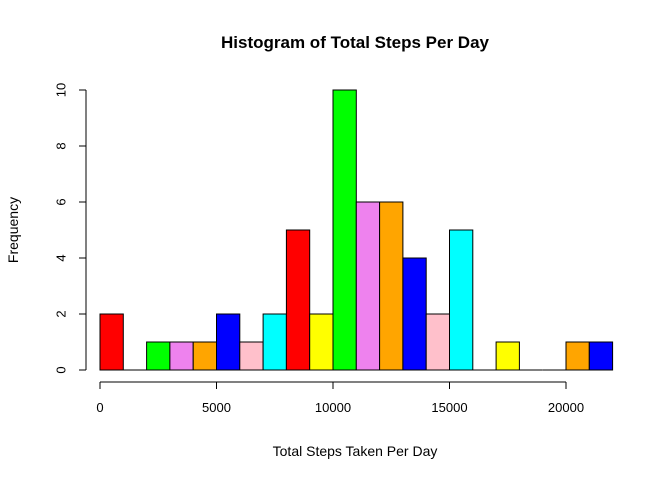 This screenshot has height=480, width=672. What do you see at coordinates (355, 451) in the screenshot?
I see `x-axis-label: Total Steps Taken Per Day` at bounding box center [355, 451].